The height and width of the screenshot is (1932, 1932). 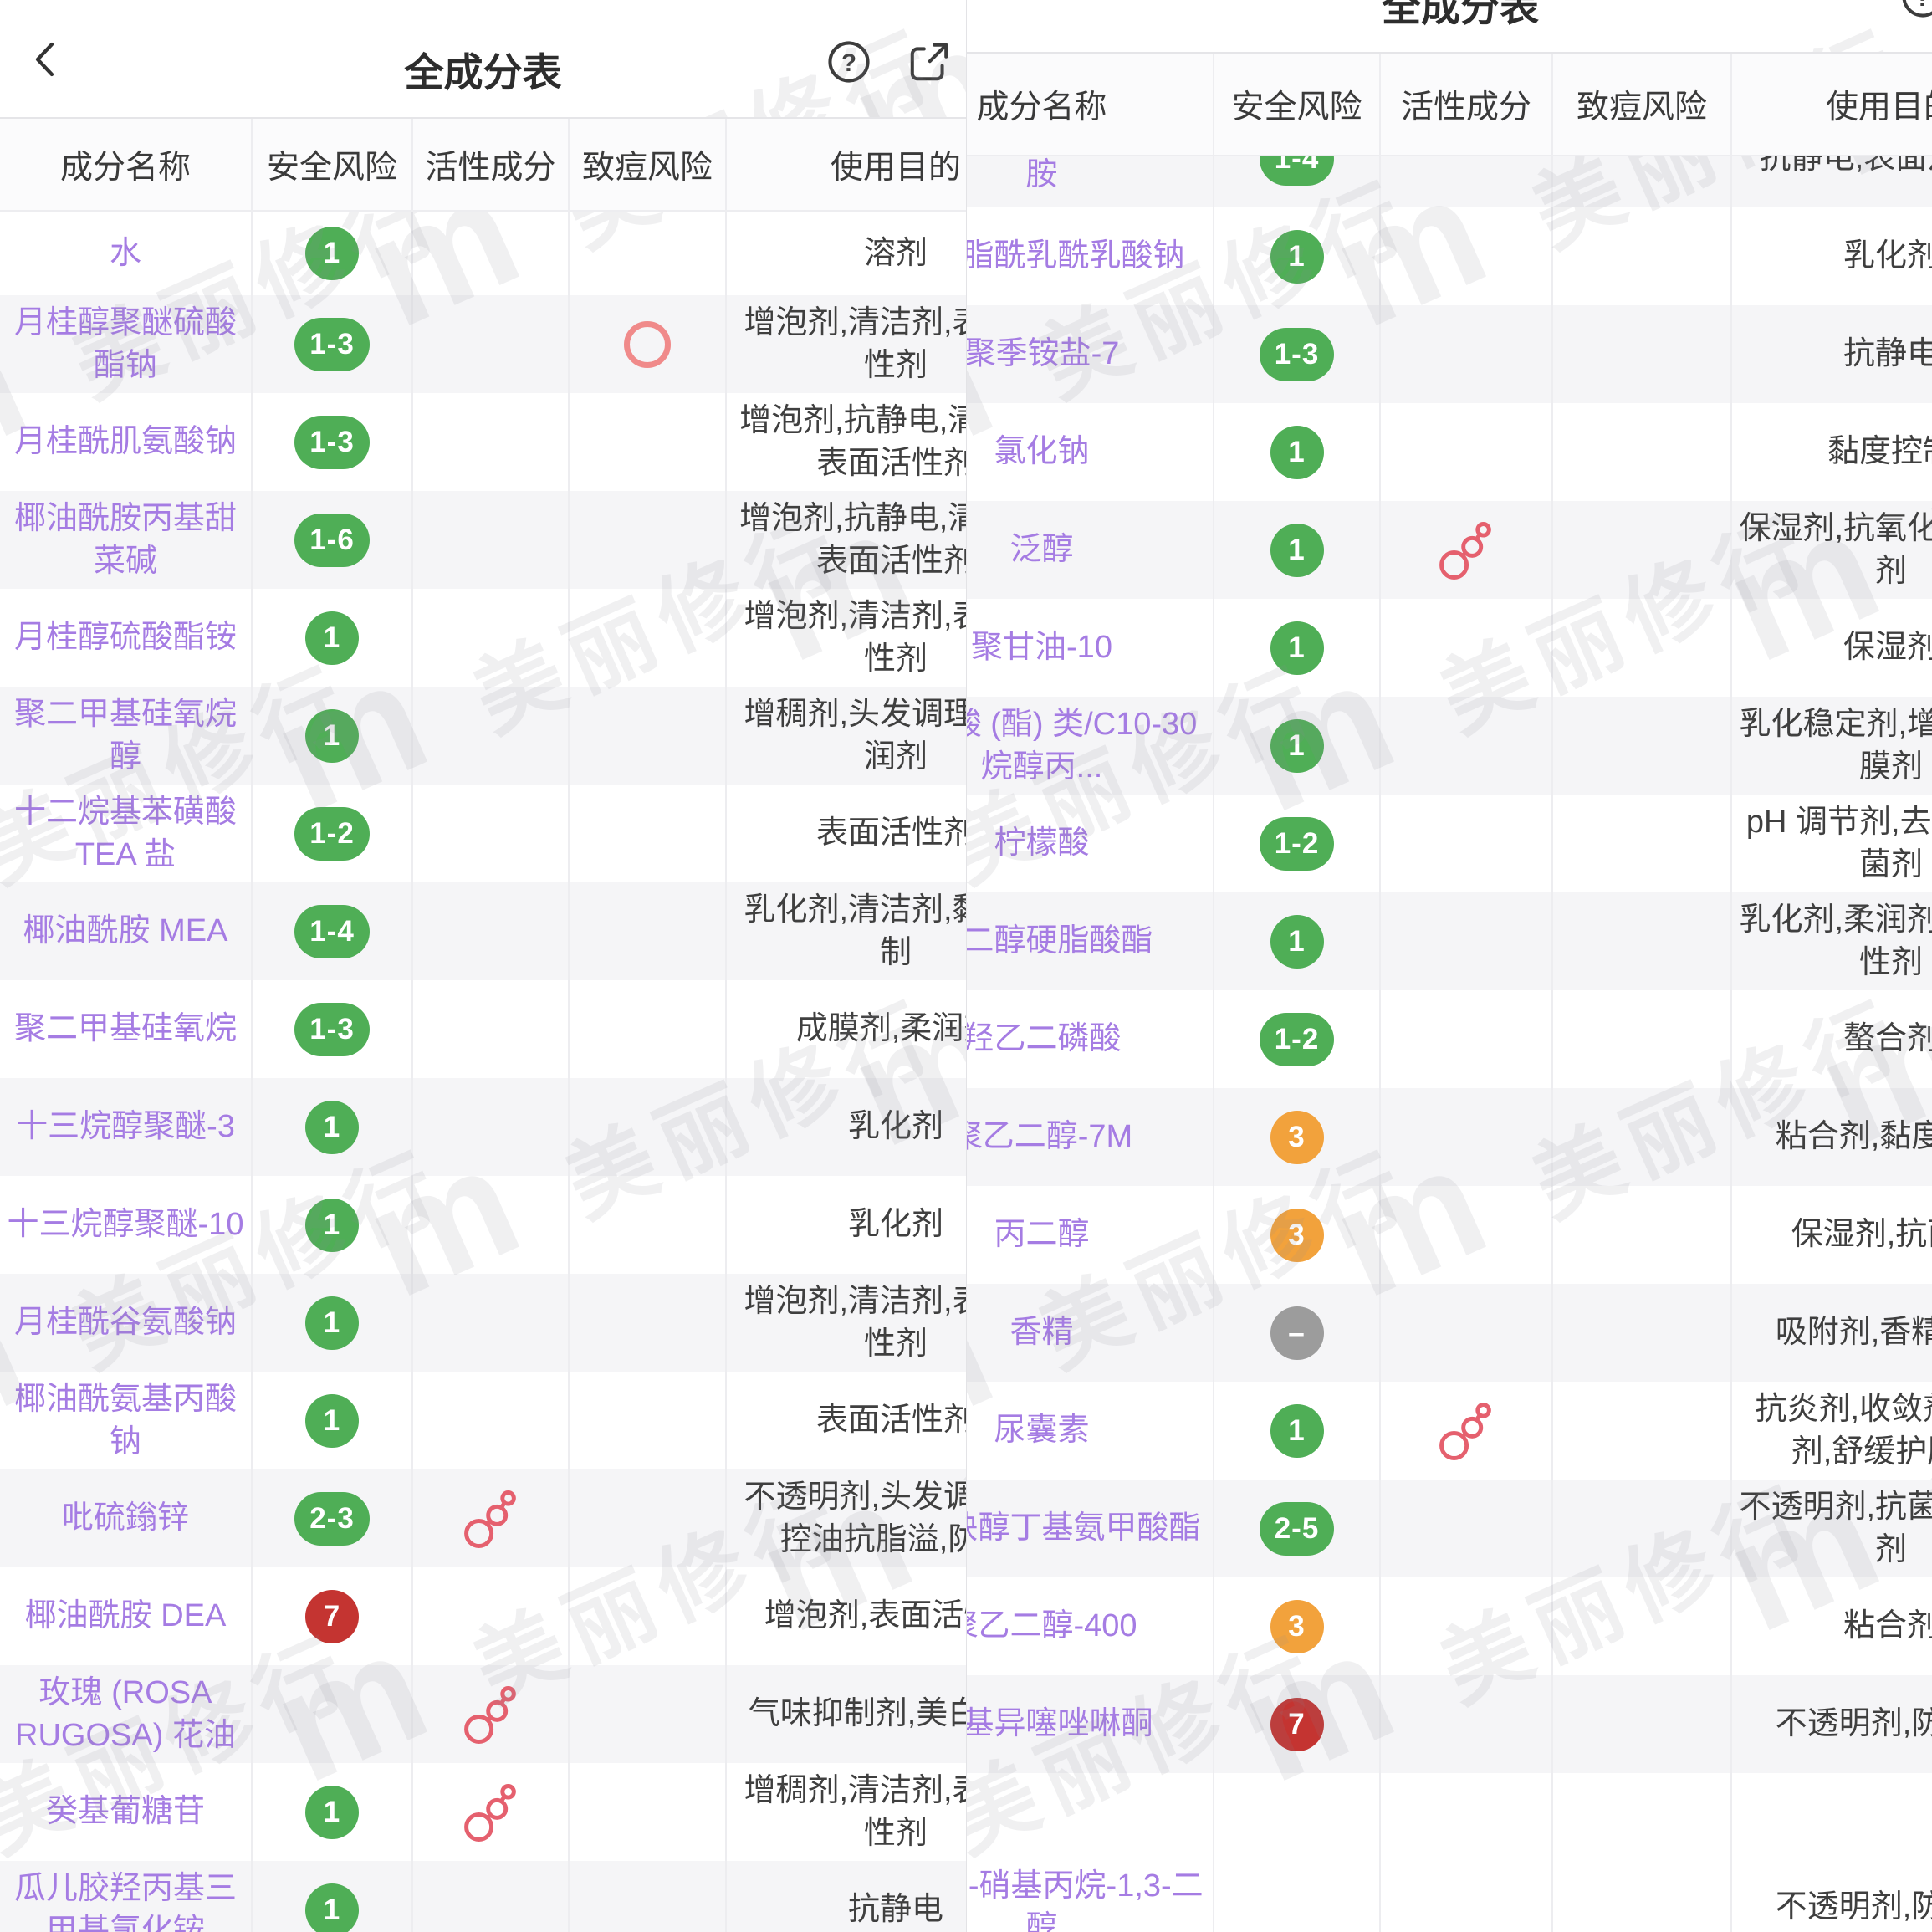 I want to click on table-row: 氯化钠 1 黏度控制, so click(x=1449, y=452).